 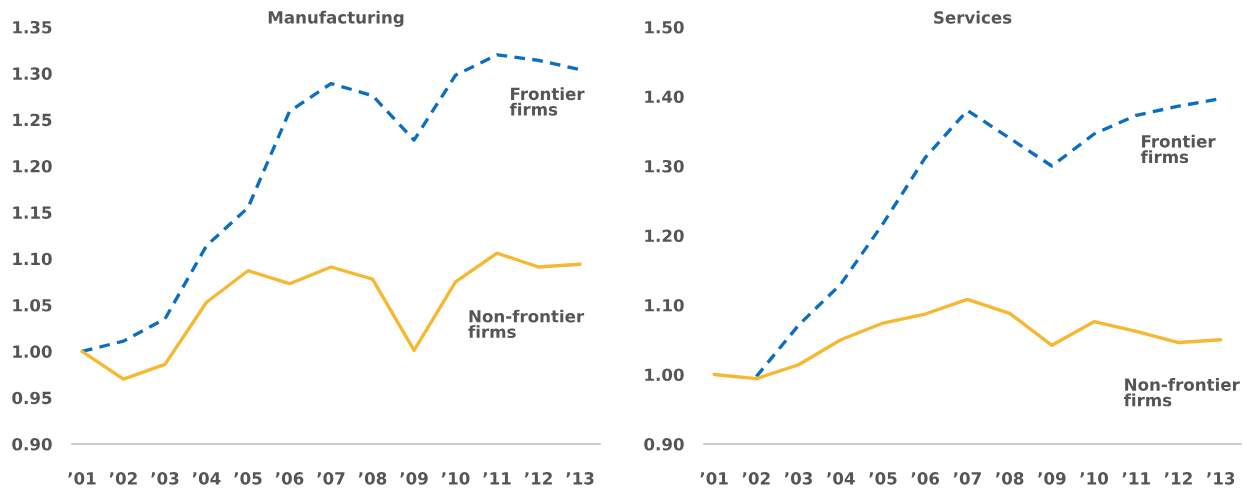 I want to click on y-tick-label: 1.15, so click(x=32, y=212).